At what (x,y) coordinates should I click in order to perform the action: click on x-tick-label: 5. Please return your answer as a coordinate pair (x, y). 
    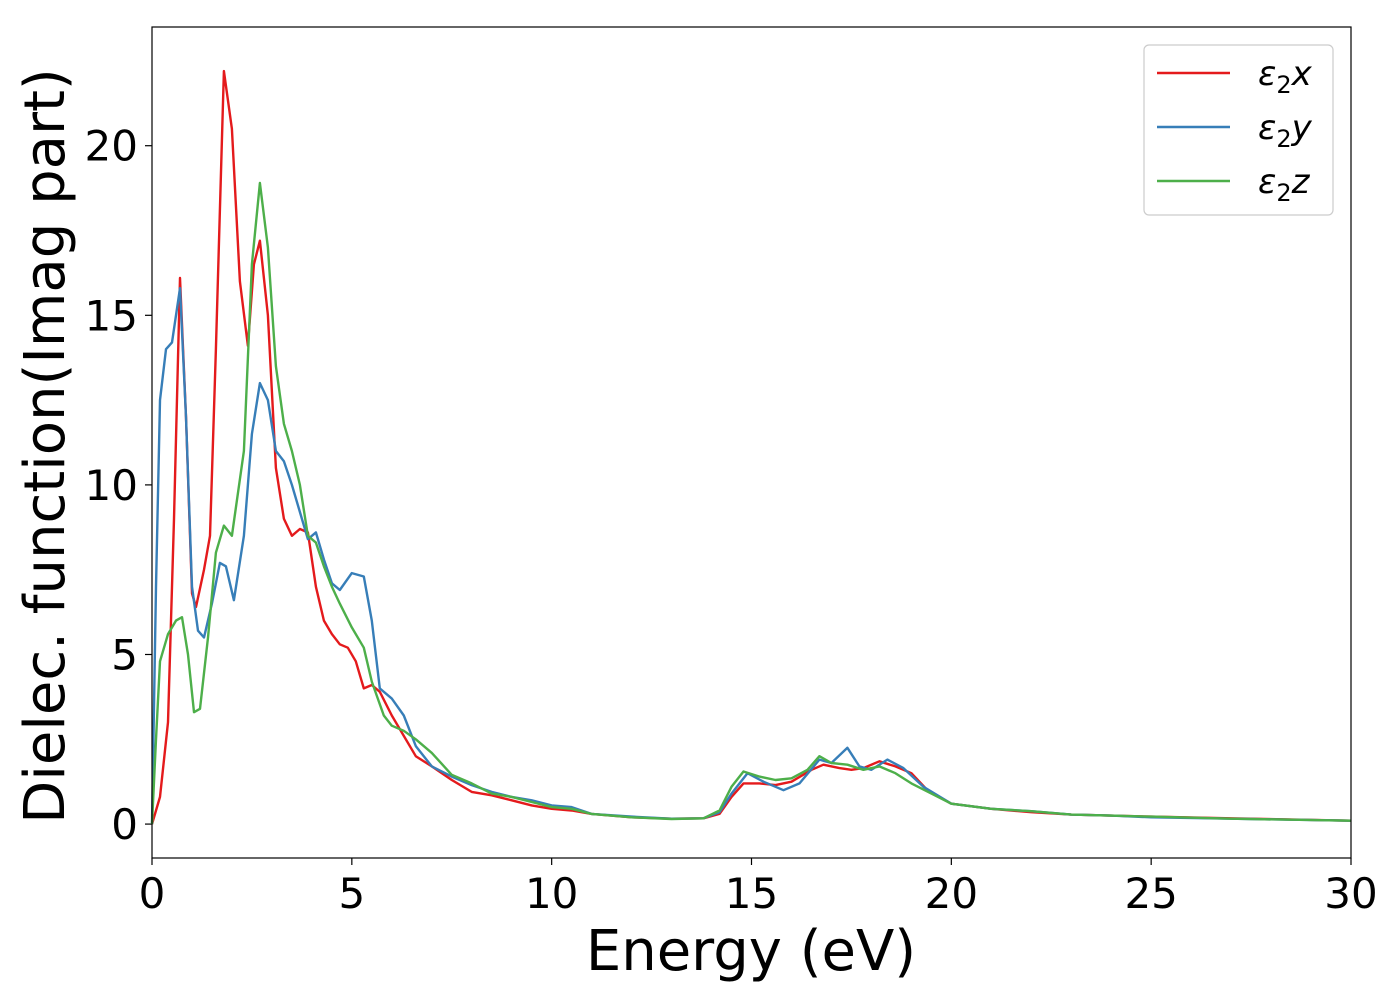
    Looking at the image, I should click on (351, 893).